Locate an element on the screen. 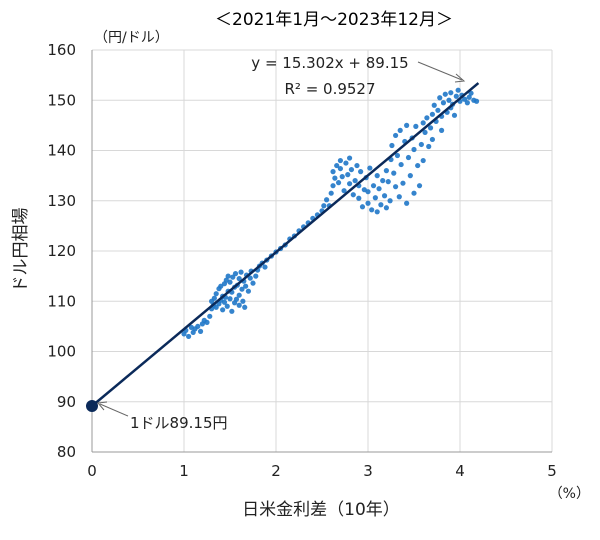 Image resolution: width=600 pixels, height=540 pixels. y-tick-label: 130 is located at coordinates (61, 201).